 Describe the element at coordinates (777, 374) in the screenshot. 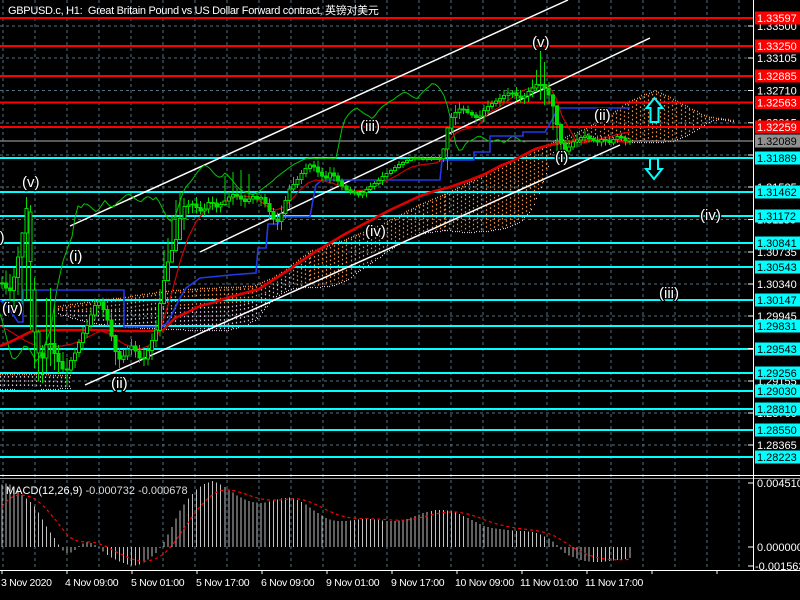

I see `svg-text: 1.29256` at that location.